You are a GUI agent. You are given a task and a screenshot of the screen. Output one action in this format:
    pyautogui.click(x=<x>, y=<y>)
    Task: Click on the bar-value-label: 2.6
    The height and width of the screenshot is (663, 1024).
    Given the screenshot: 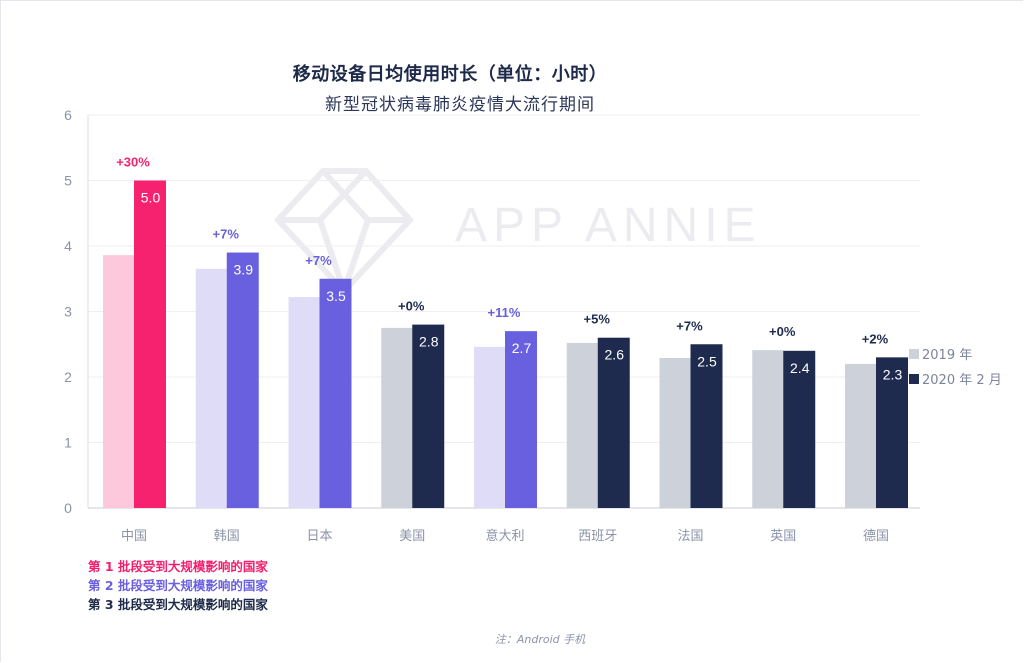 What is the action you would take?
    pyautogui.click(x=615, y=355)
    